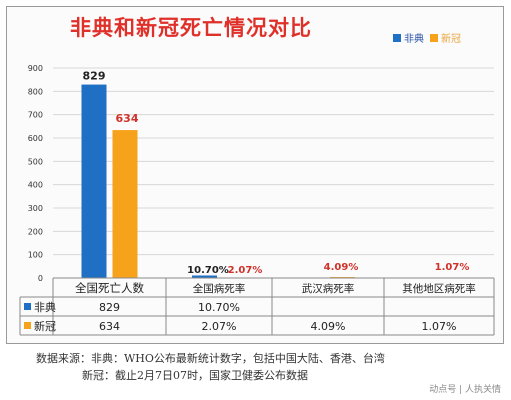 This screenshot has height=400, width=511. What do you see at coordinates (219, 307) in the screenshot?
I see `table-cell: 10.70%` at bounding box center [219, 307].